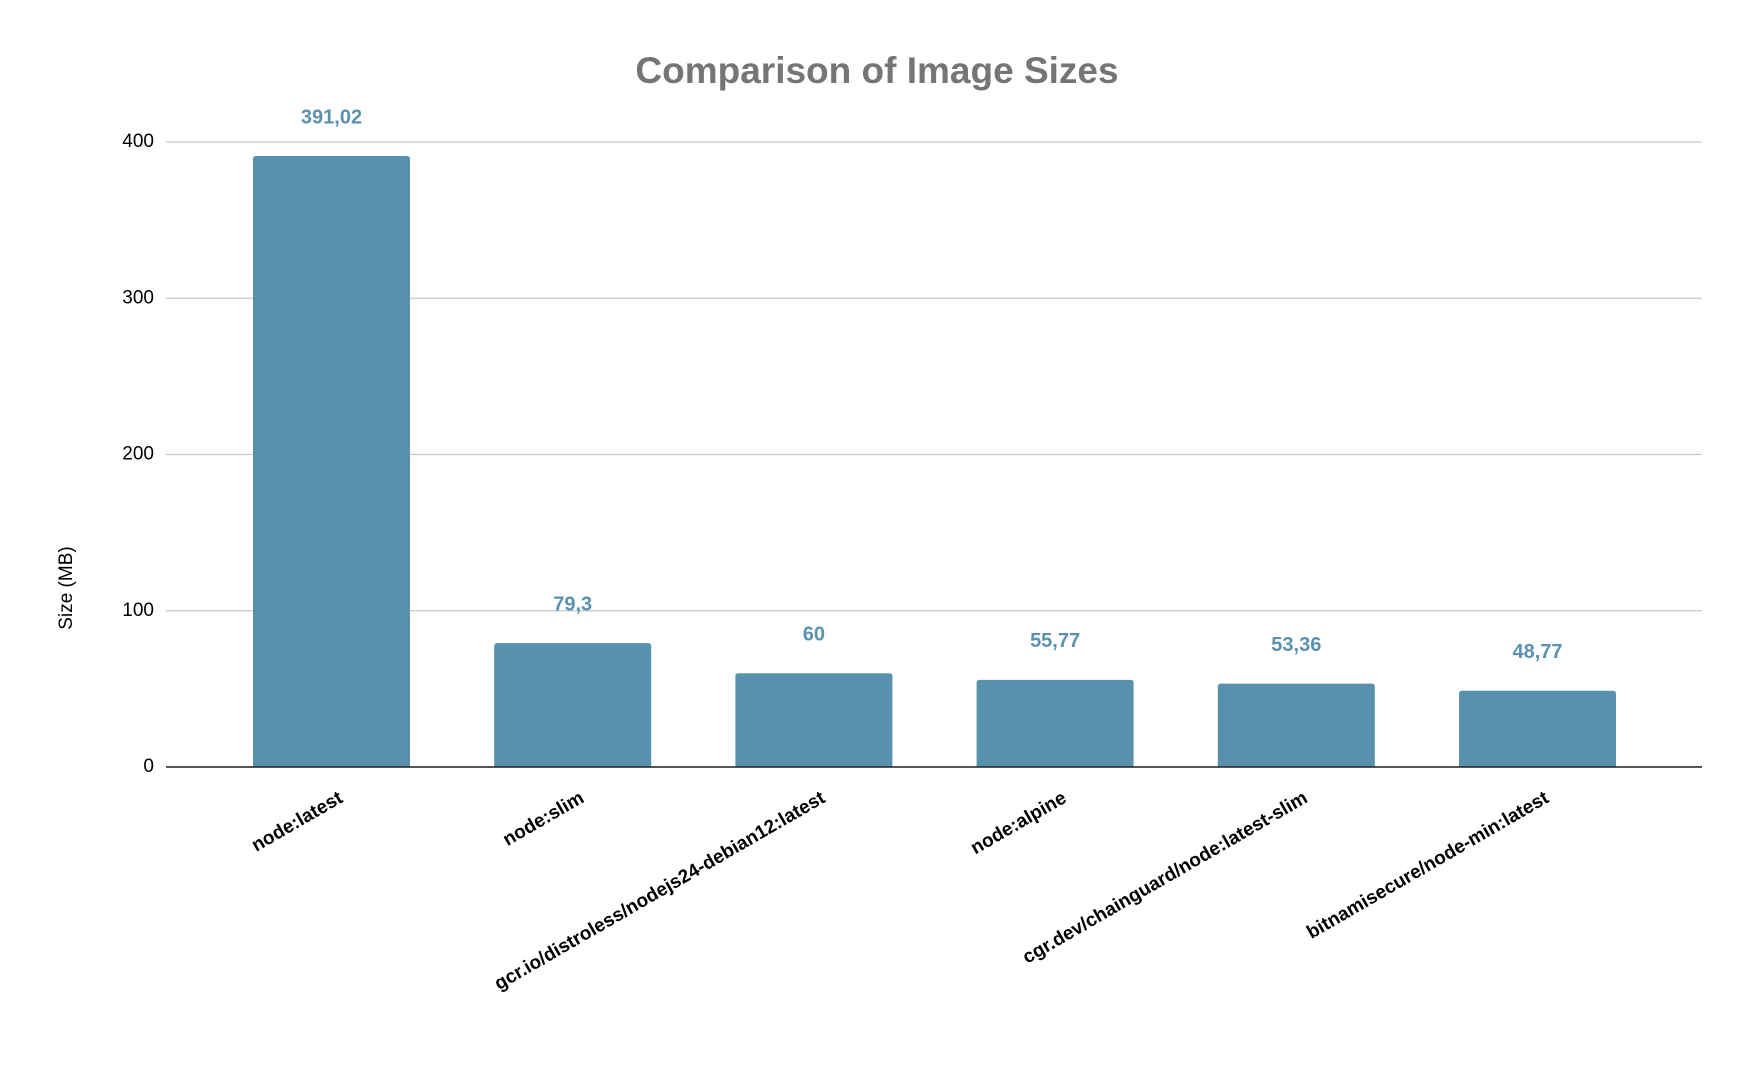 Image resolution: width=1738 pixels, height=1074 pixels. I want to click on y-tick-label: 0, so click(148, 766).